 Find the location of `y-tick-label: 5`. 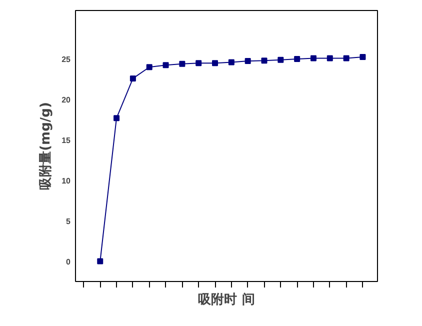

y-tick-label: 5 is located at coordinates (69, 221).